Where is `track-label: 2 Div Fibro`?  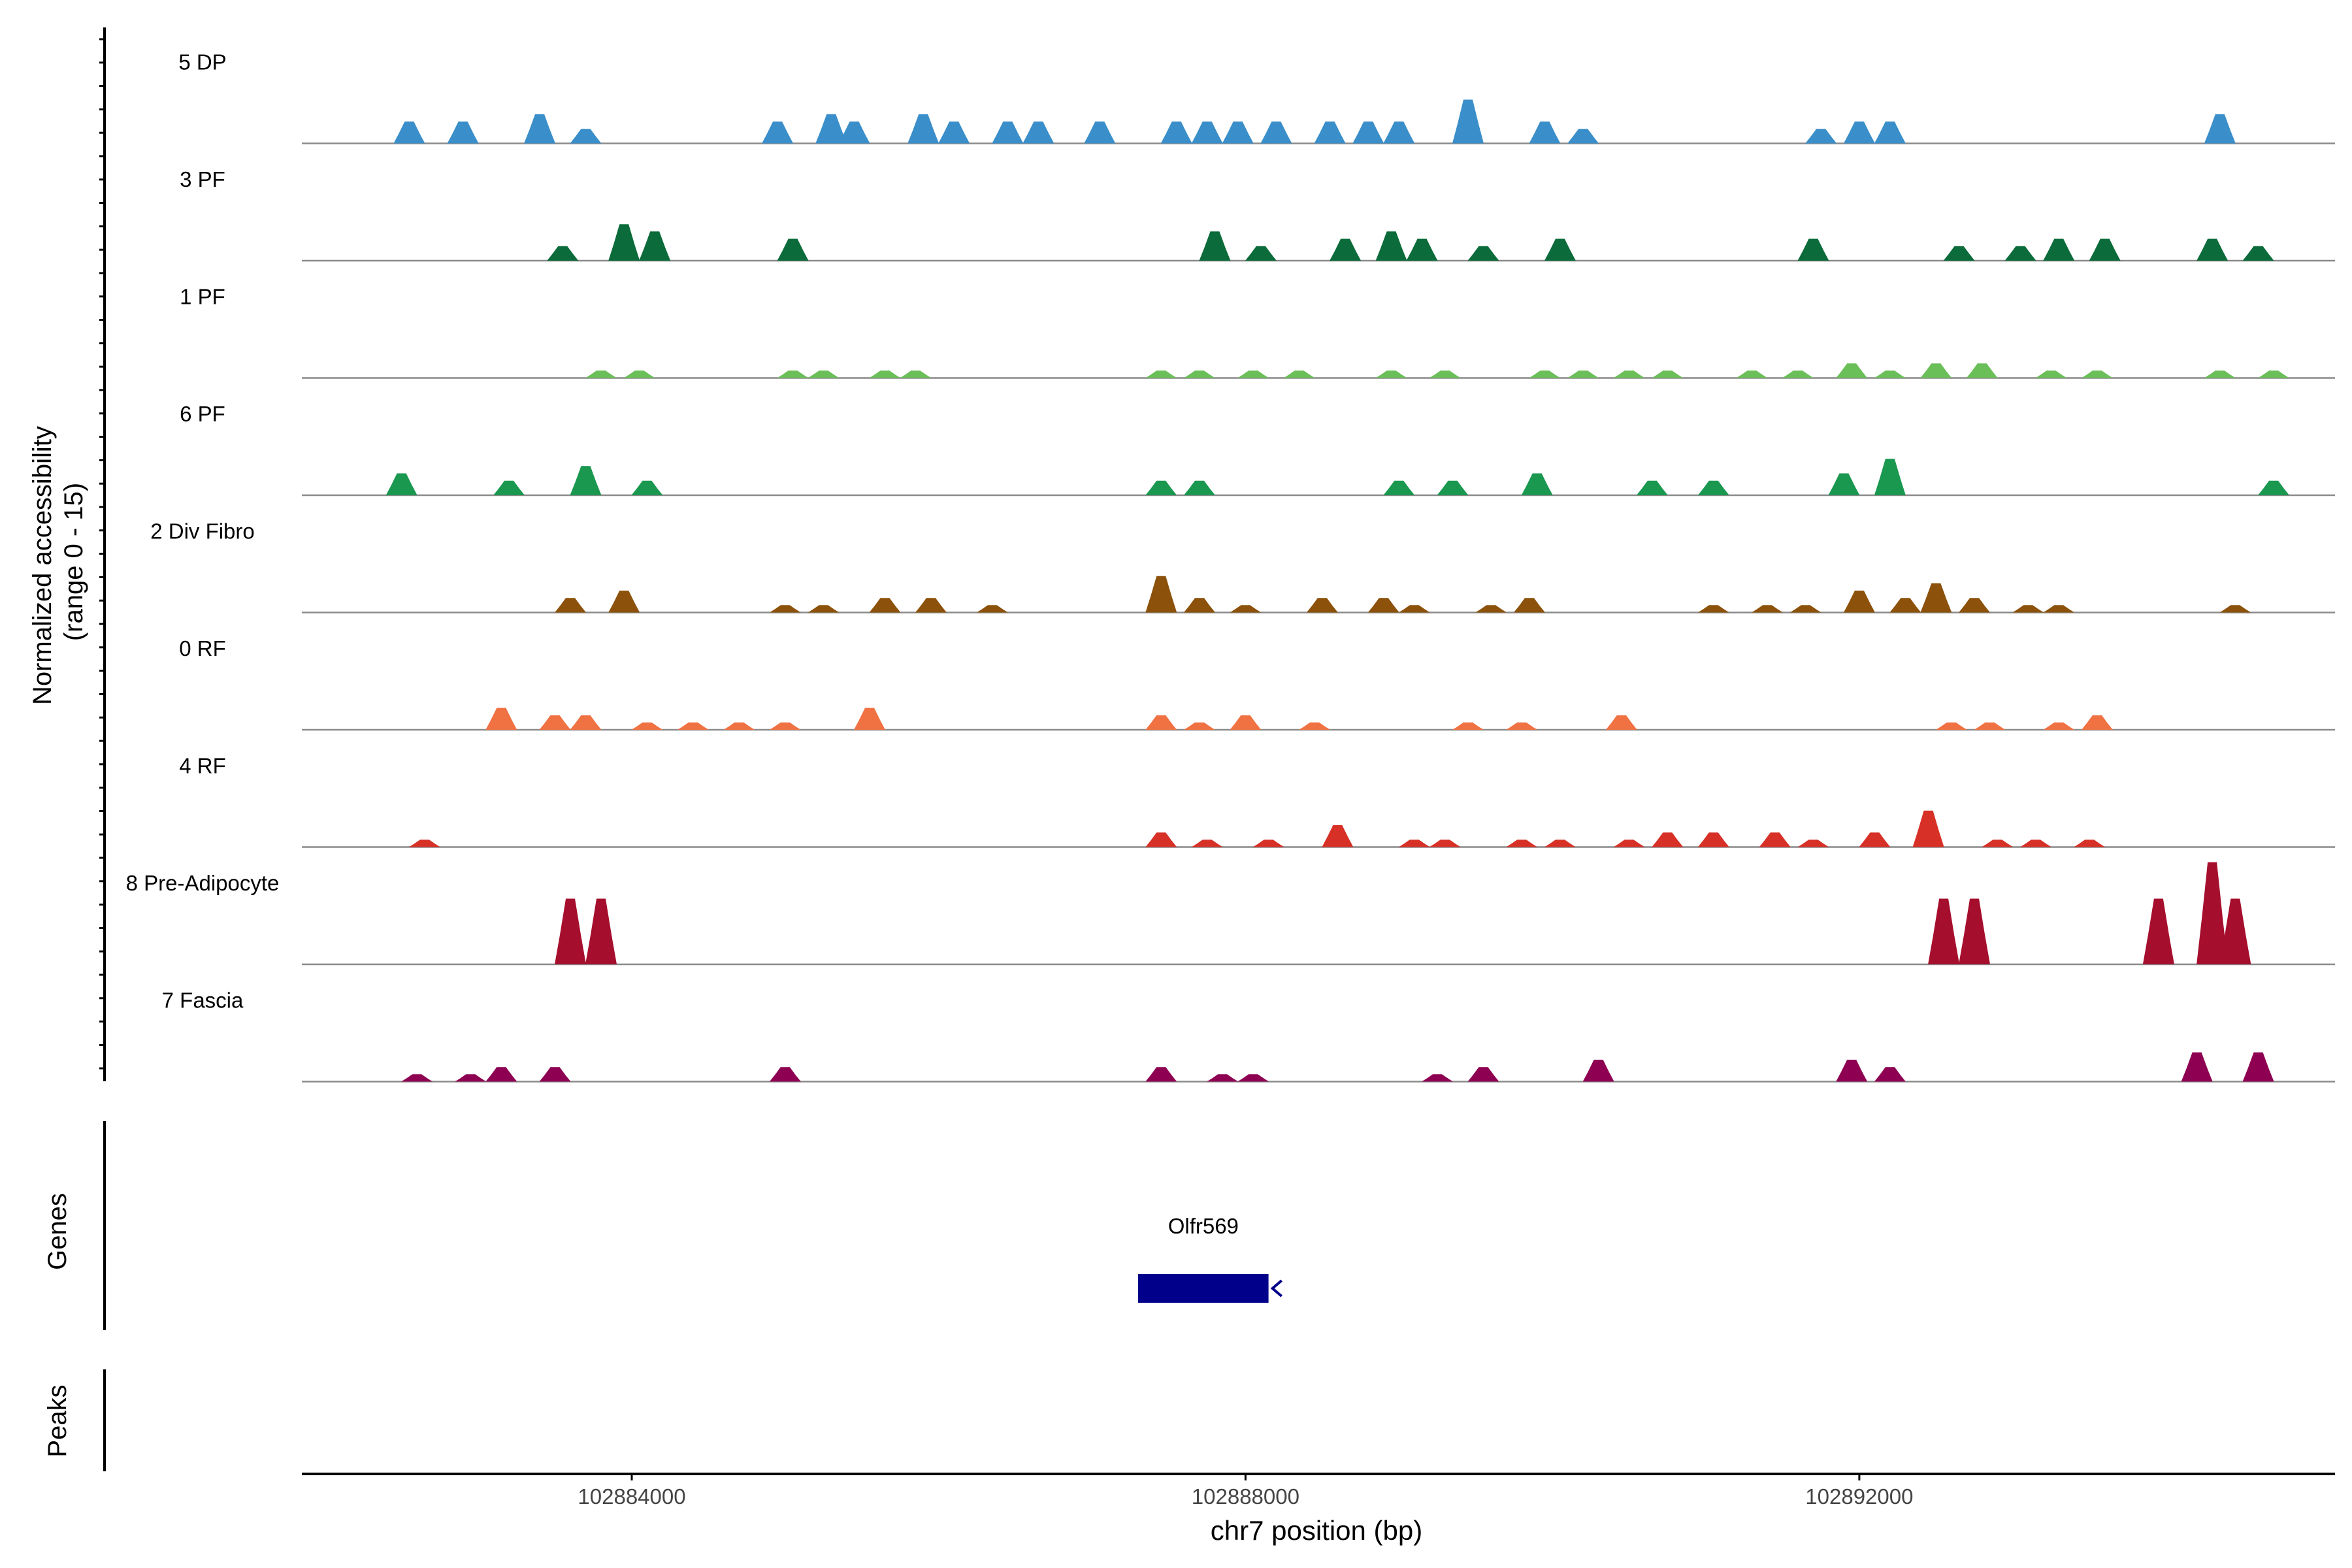
track-label: 2 Div Fibro is located at coordinates (202, 531).